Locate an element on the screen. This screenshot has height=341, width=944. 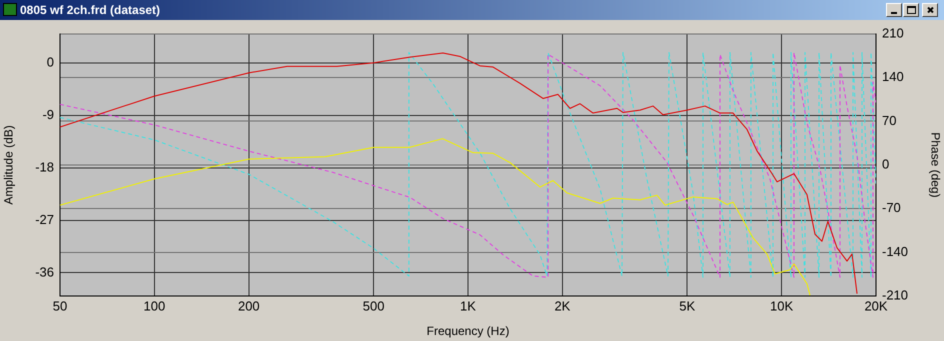
x-tick-label: 50 is located at coordinates (60, 306).